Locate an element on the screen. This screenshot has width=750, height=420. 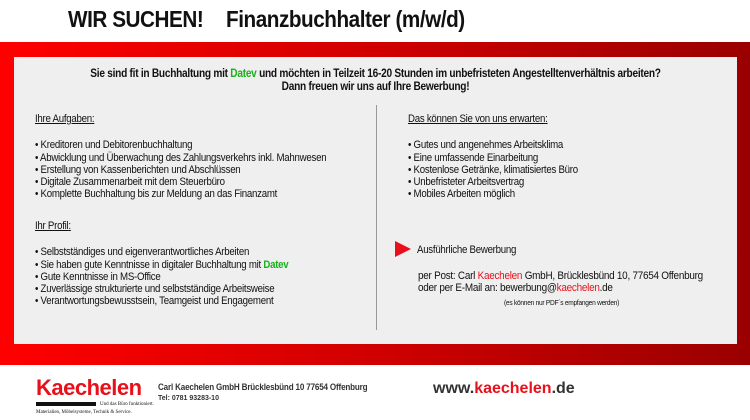
pdf-note: (es können nur PDF´s empfangen werden) is located at coordinates (562, 302).